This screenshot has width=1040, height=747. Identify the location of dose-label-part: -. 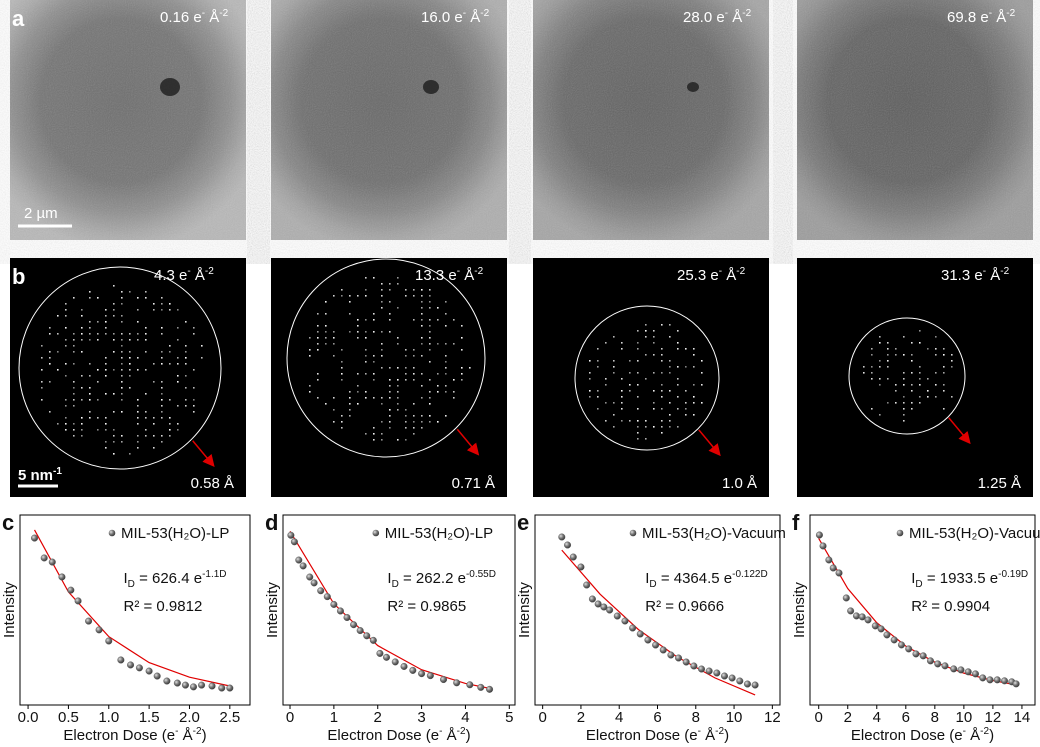
(990, 13).